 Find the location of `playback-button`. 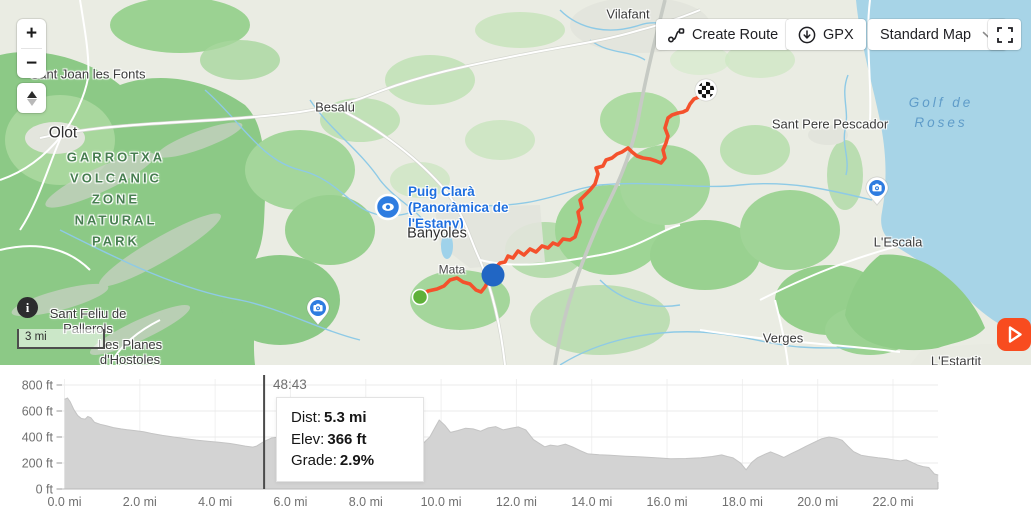

playback-button is located at coordinates (1014, 334).